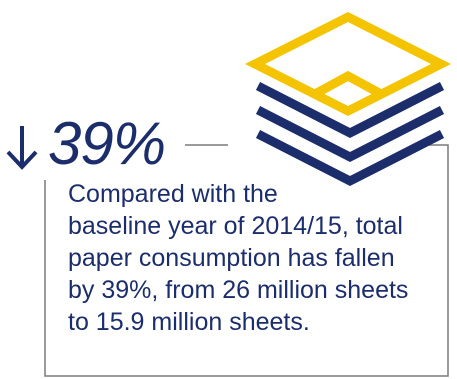  What do you see at coordinates (173, 194) in the screenshot?
I see `description-line: Compared with the` at bounding box center [173, 194].